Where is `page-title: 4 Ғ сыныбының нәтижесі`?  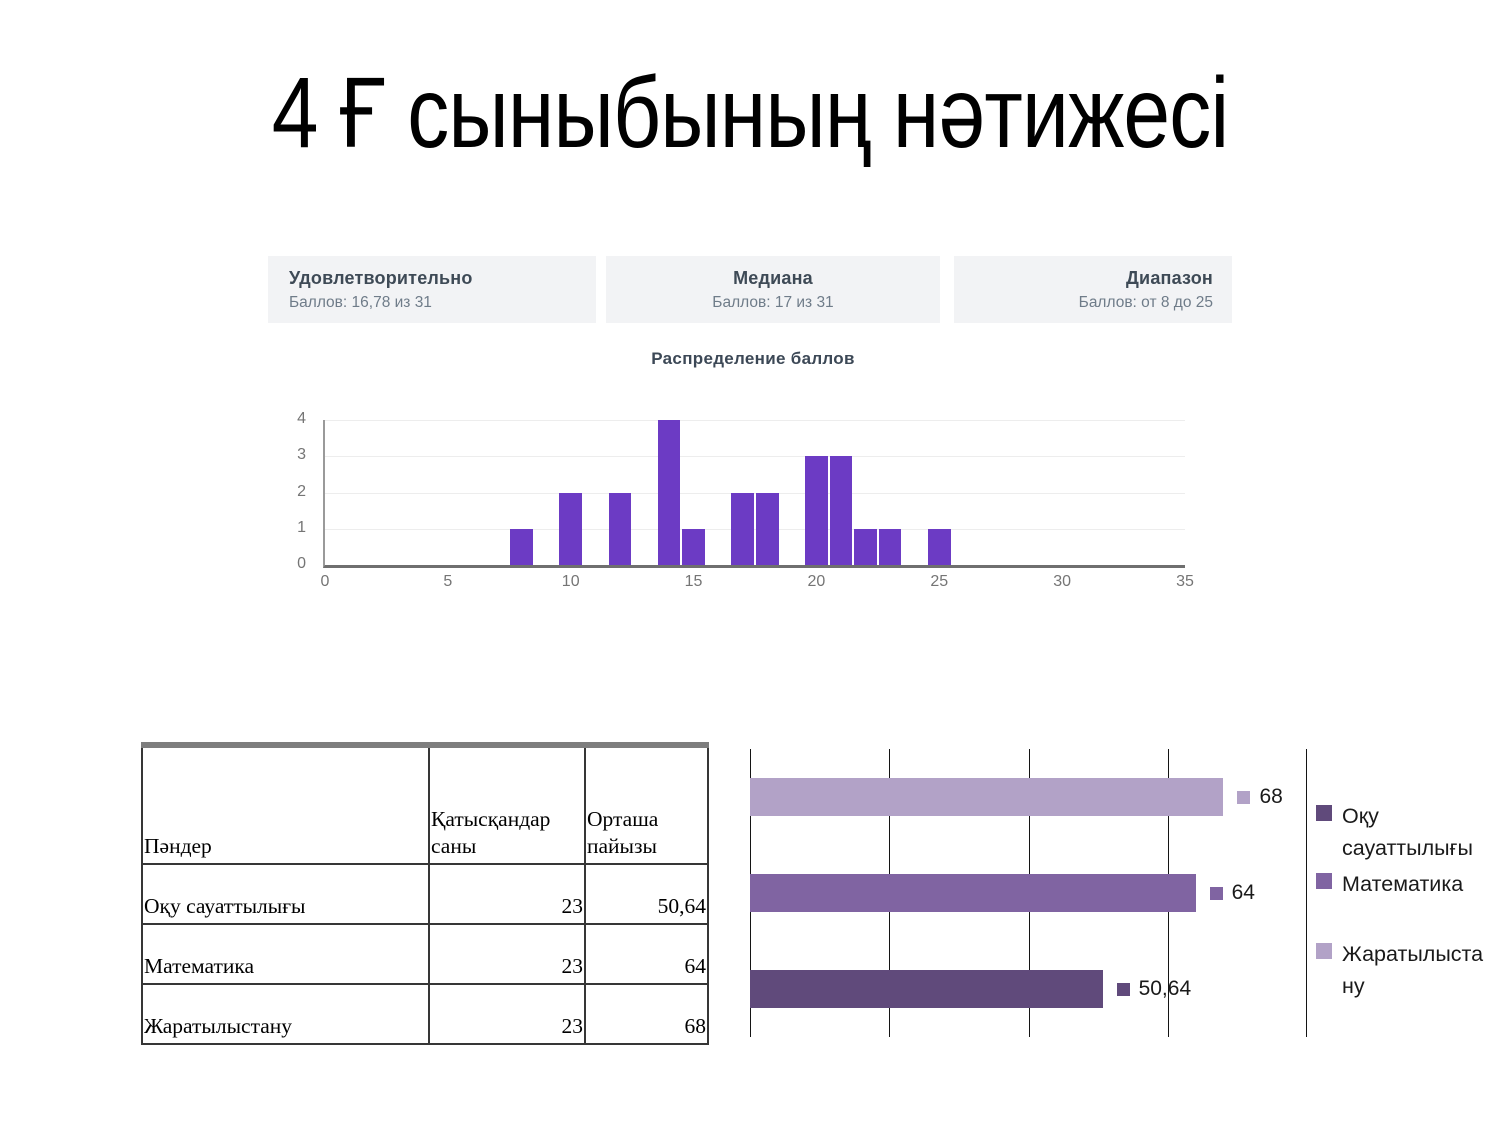 page-title: 4 Ғ сыныбының нәтижесі is located at coordinates (750, 113).